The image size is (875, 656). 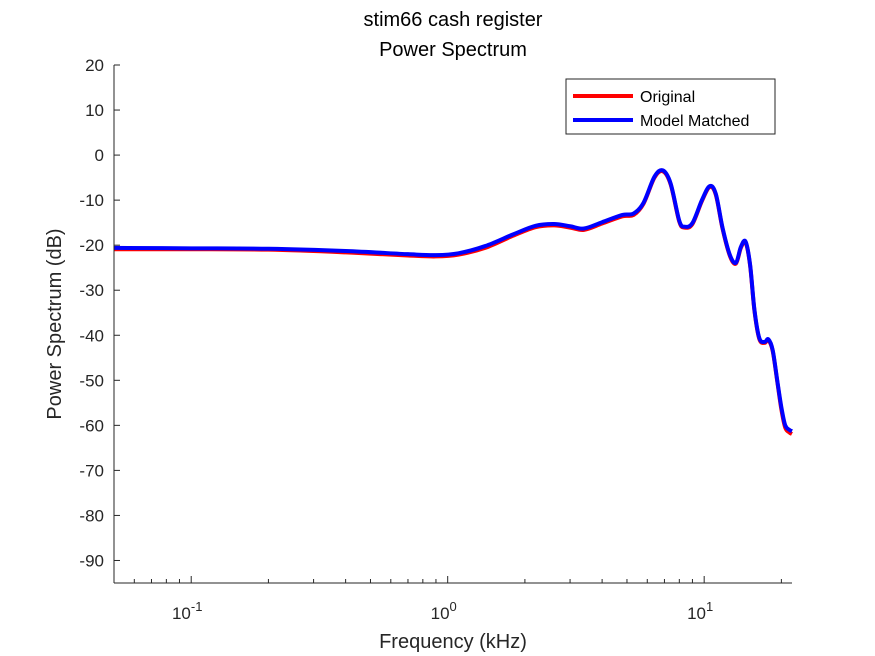 I want to click on y-tick-label: -30, so click(x=91, y=290).